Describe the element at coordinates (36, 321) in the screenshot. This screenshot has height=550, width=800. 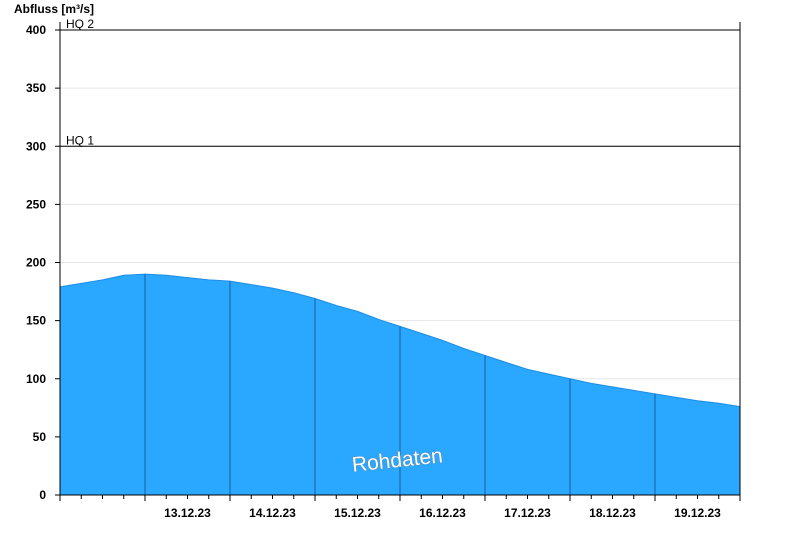
I see `y-tick-label: 150` at that location.